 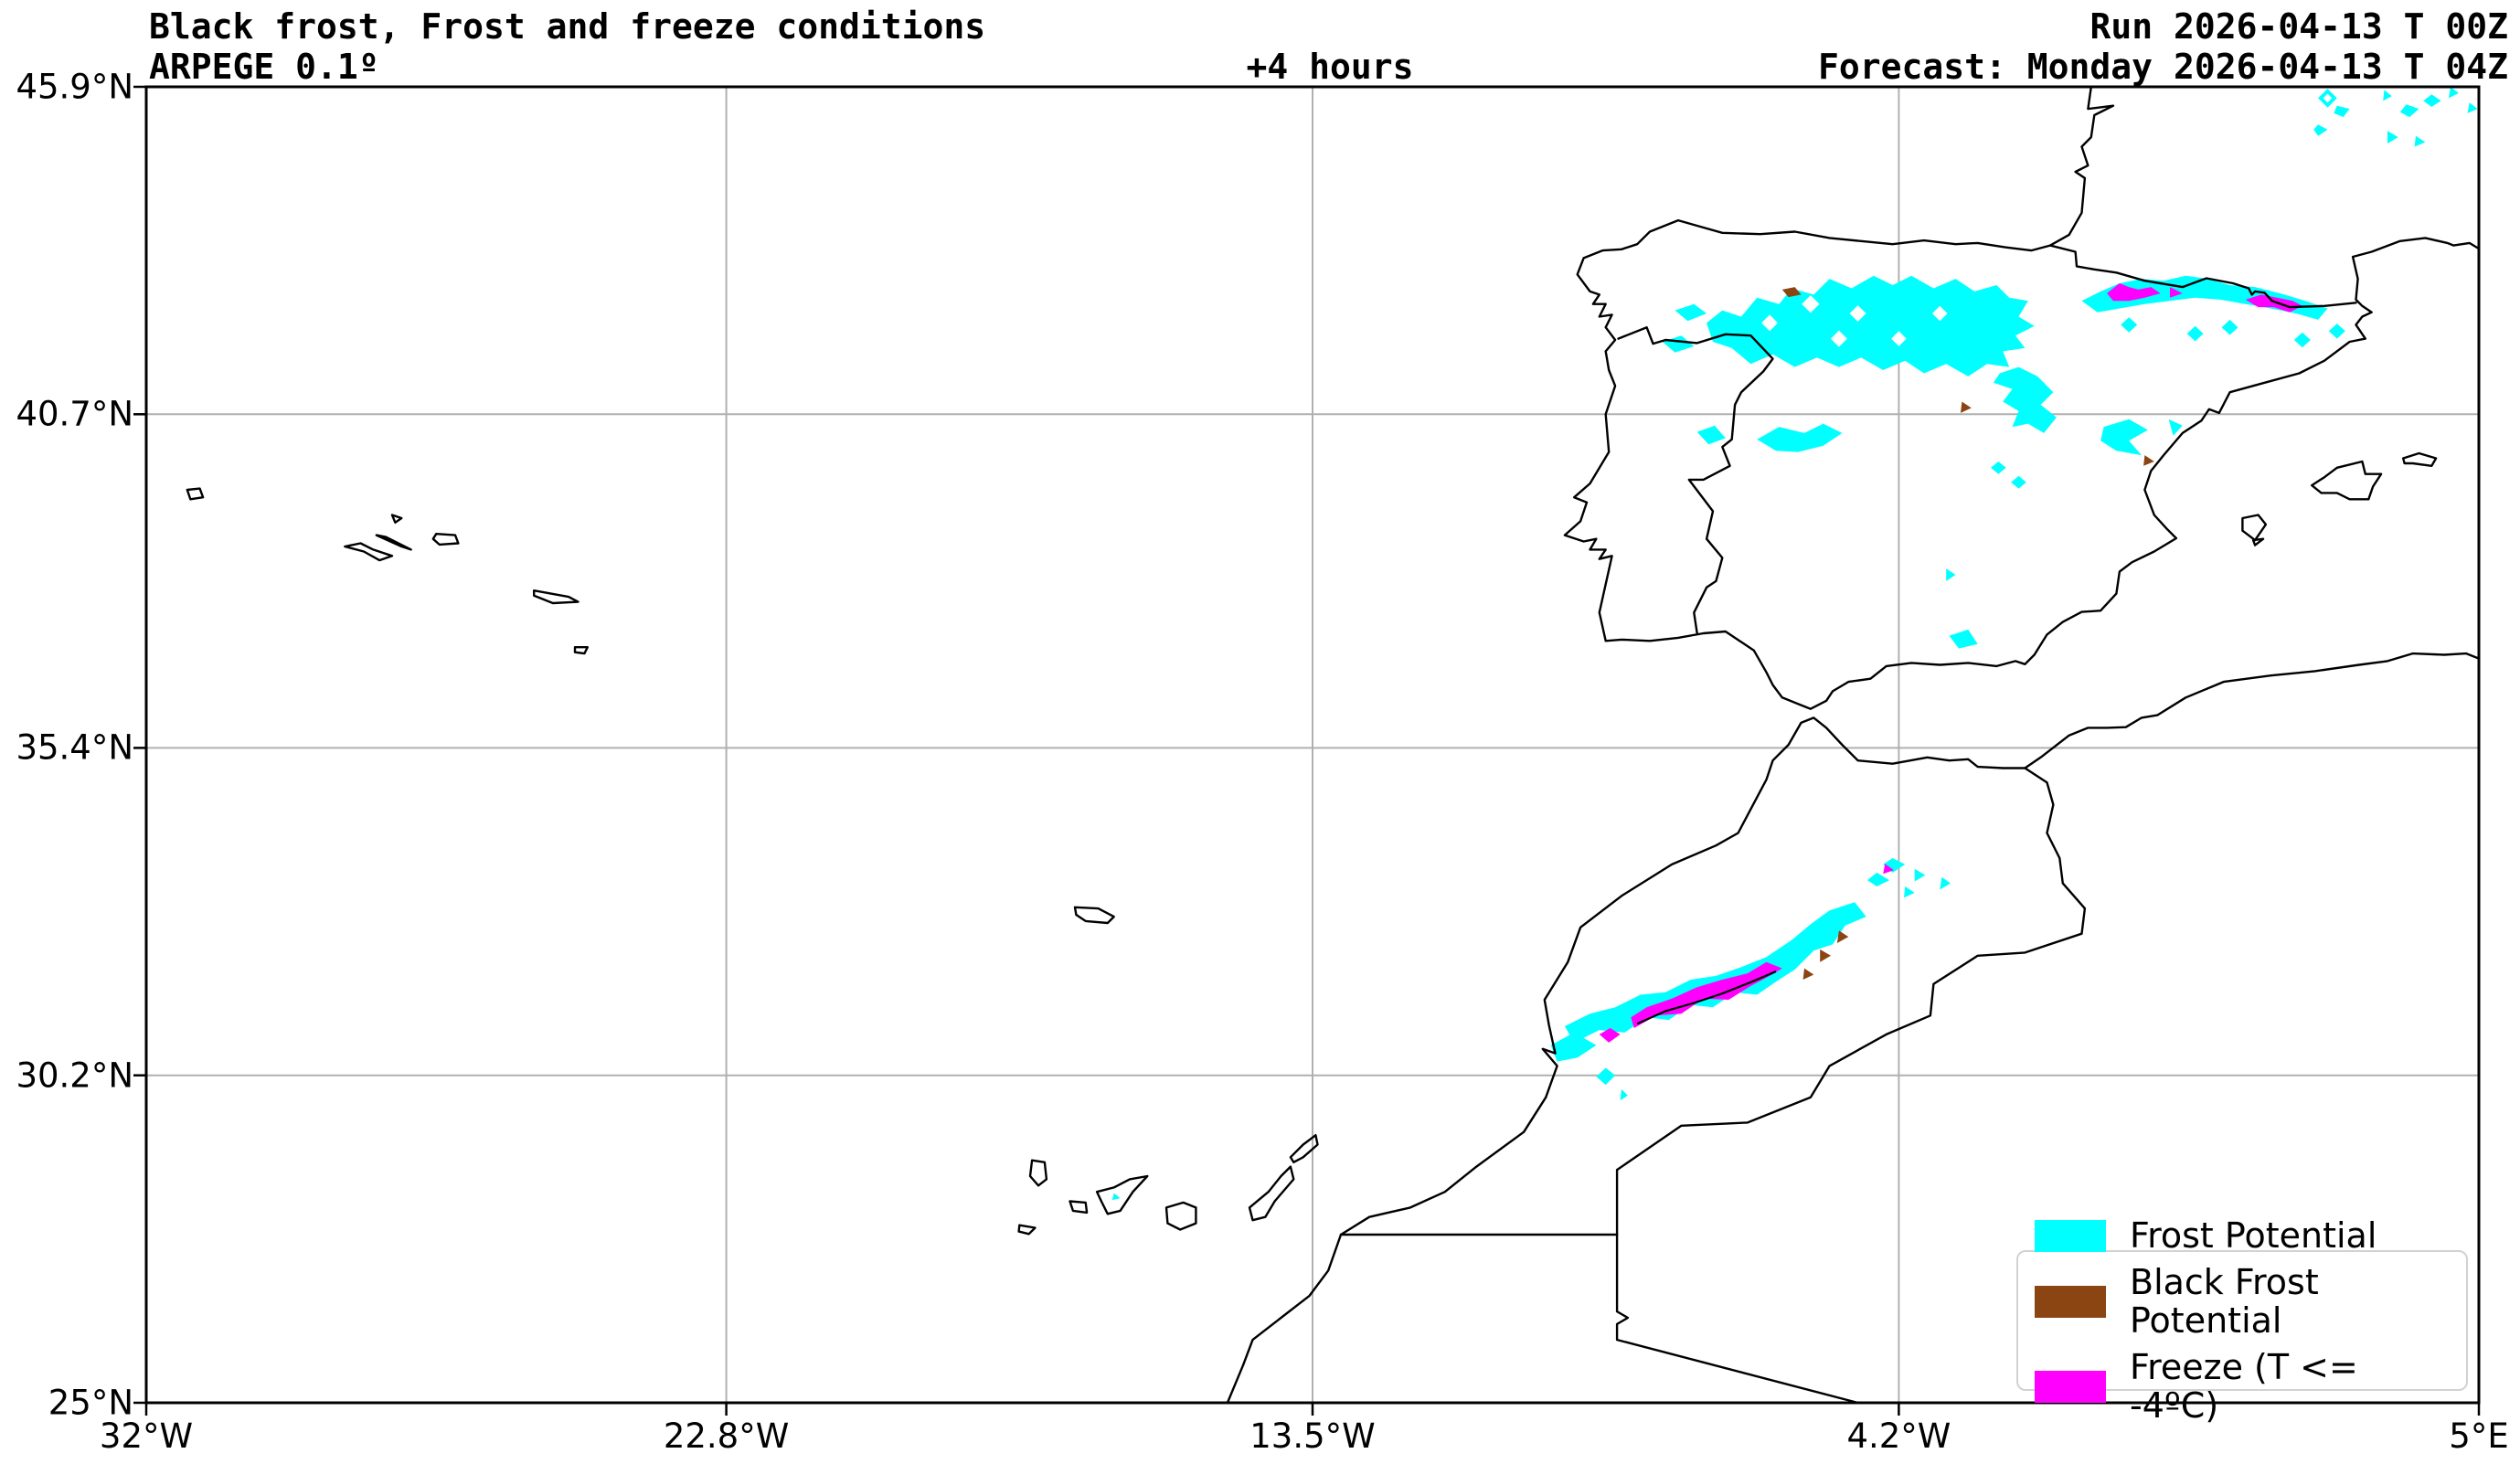 What do you see at coordinates (1180, 1216) in the screenshot?
I see `island-gran-canaria` at bounding box center [1180, 1216].